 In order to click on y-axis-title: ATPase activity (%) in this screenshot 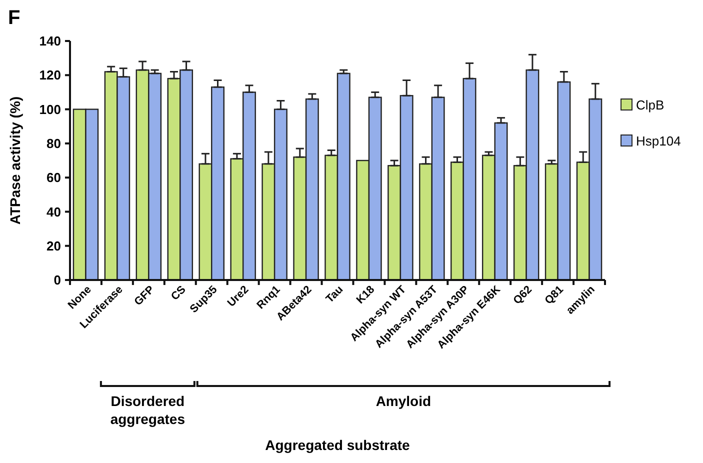, I will do `click(15, 160)`.